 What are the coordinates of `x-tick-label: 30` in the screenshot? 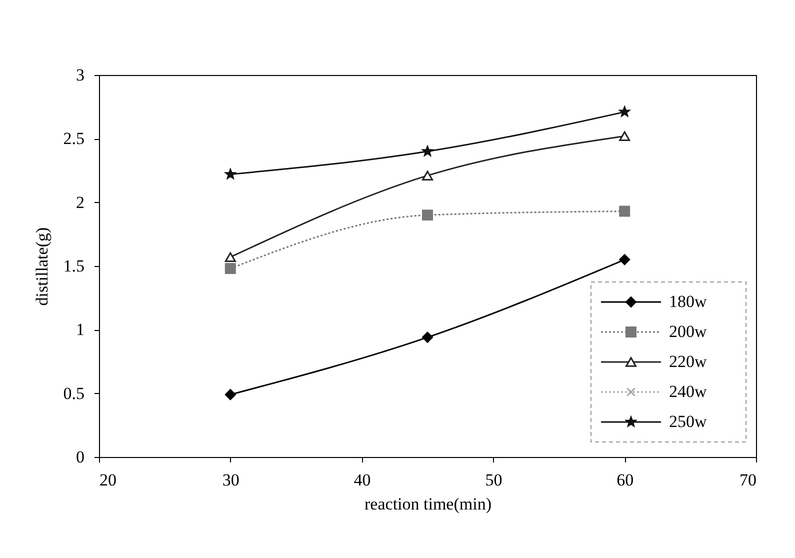 It's located at (231, 480).